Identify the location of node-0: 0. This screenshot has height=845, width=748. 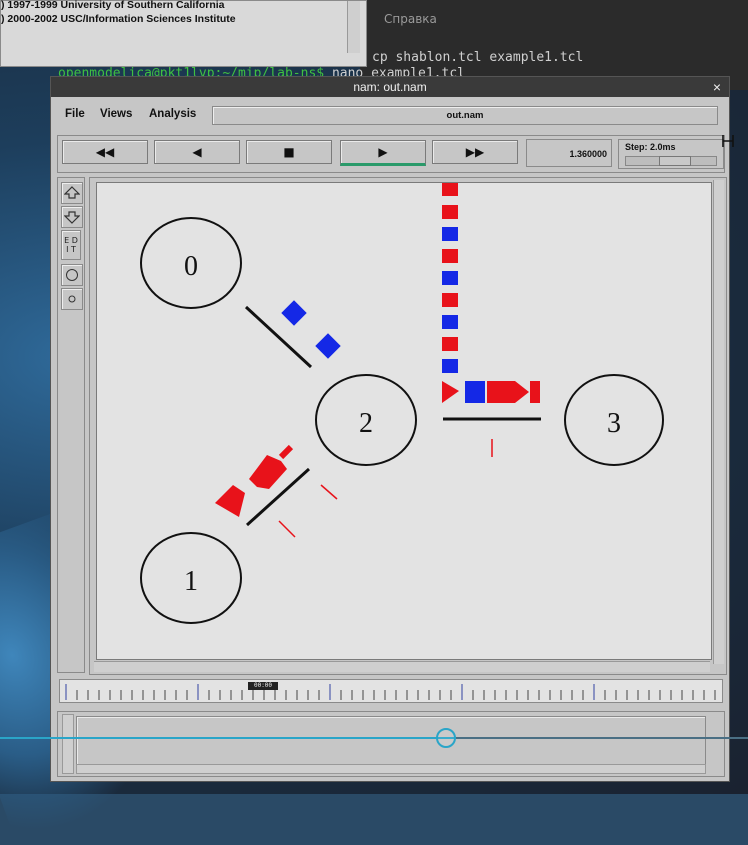
(191, 263).